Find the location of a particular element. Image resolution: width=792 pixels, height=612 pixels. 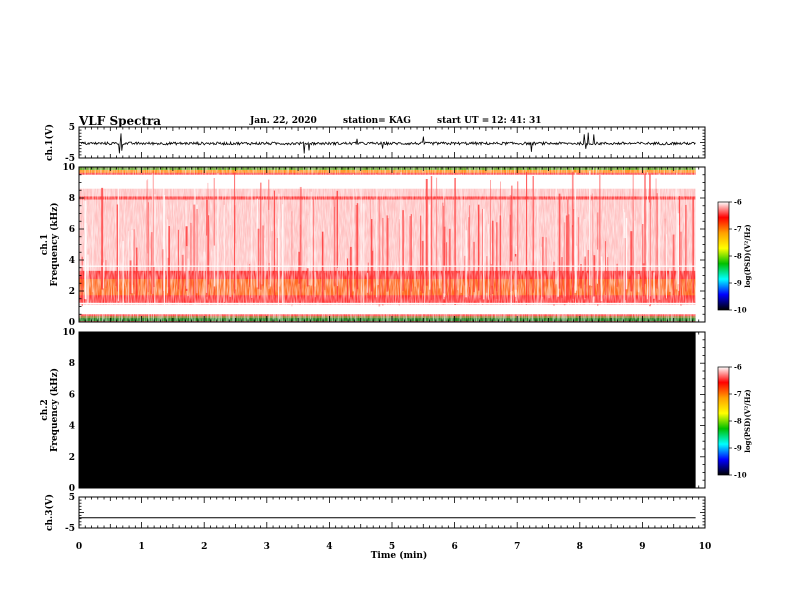

x-tick-label: 5 is located at coordinates (392, 547).